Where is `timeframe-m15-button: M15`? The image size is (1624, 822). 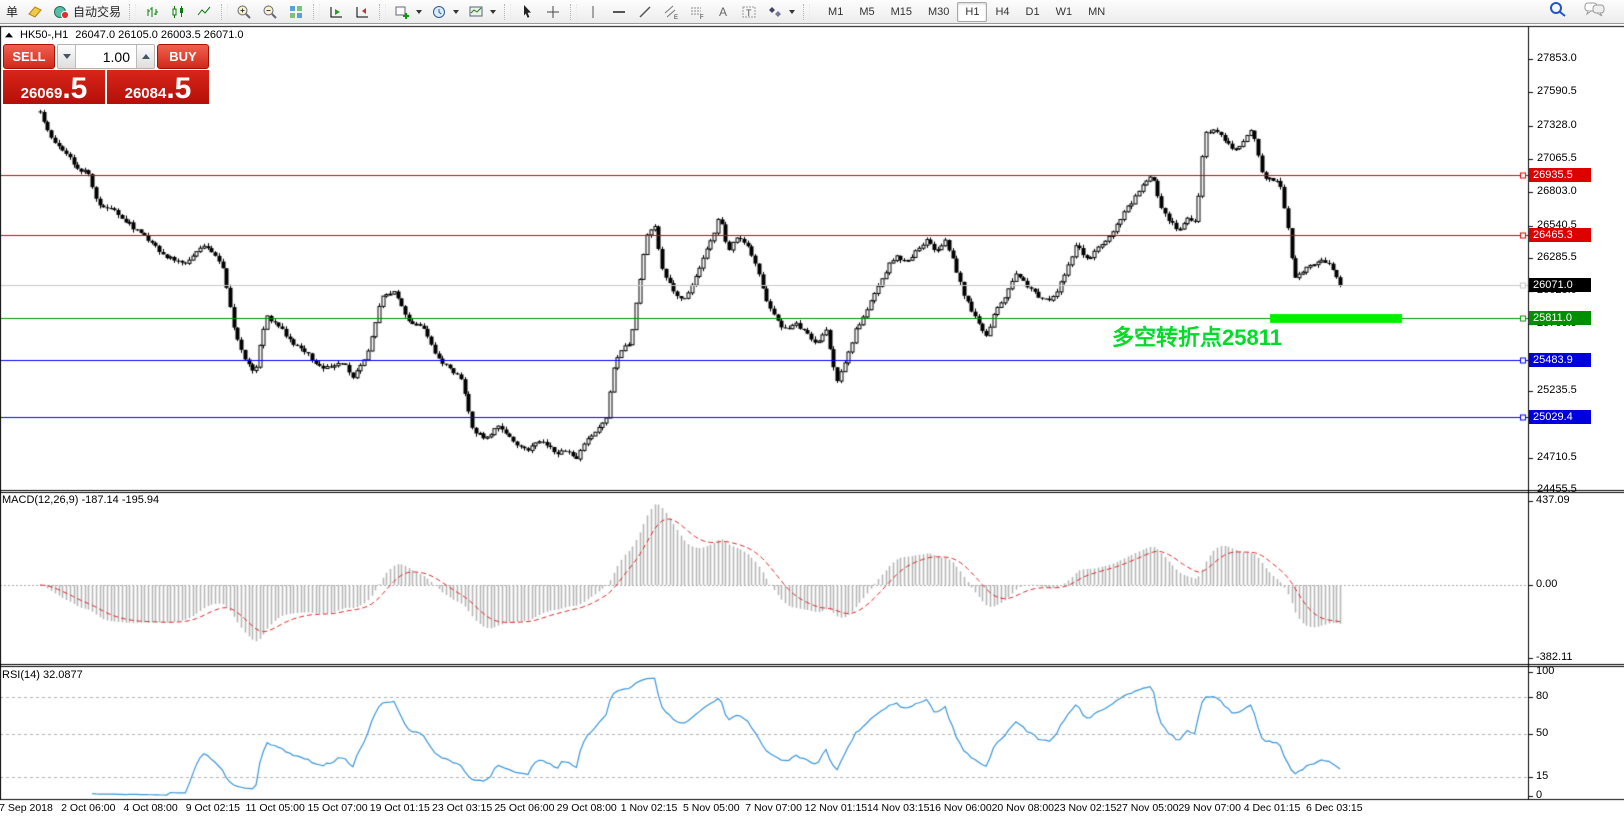 timeframe-m15-button: M15 is located at coordinates (901, 12).